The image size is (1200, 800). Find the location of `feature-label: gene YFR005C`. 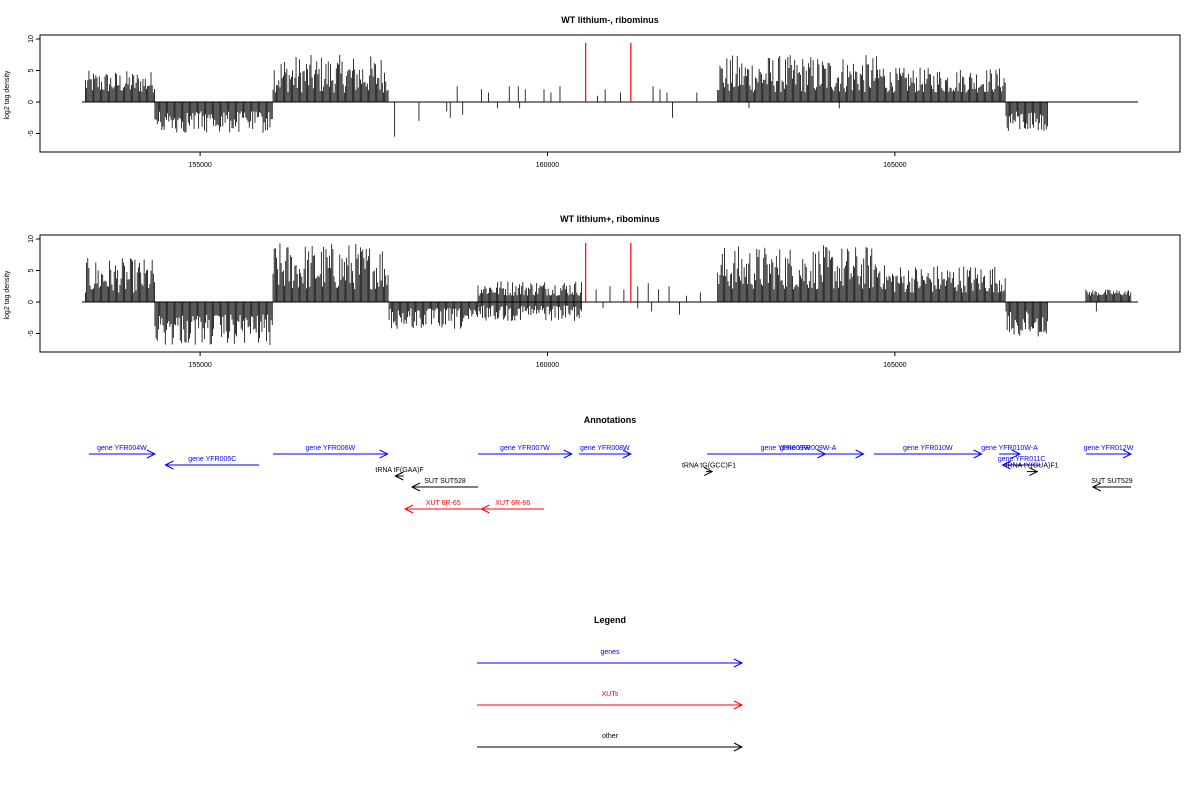

feature-label: gene YFR005C is located at coordinates (212, 459).